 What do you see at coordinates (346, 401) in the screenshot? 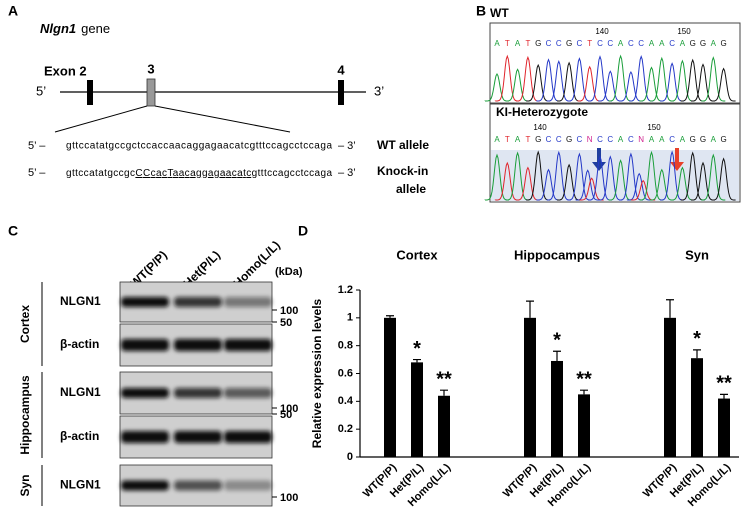
I see `y-tick-label: 0.4` at bounding box center [346, 401].